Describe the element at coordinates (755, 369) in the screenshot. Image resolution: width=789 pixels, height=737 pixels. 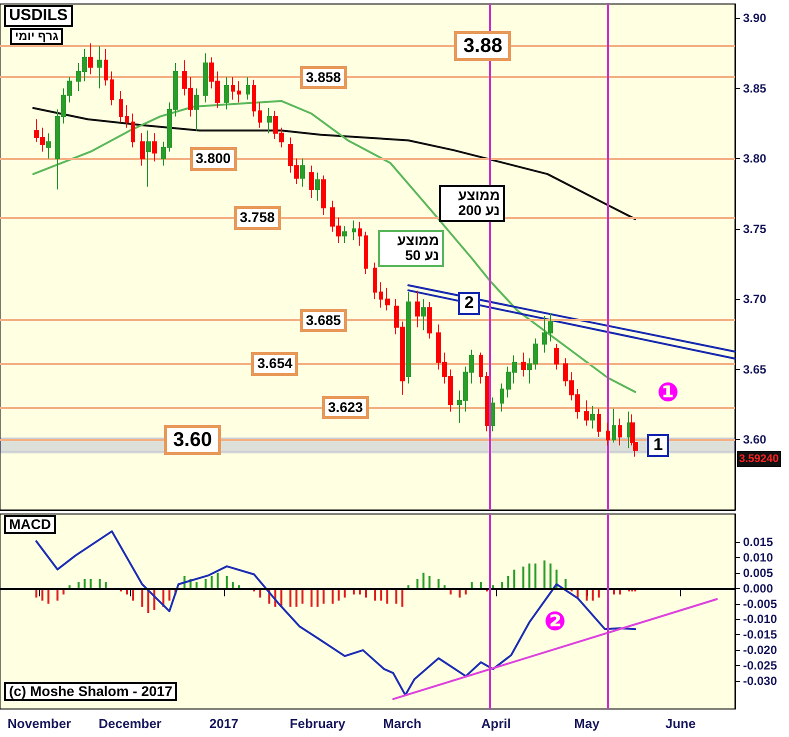
I see `y-tick-label: 3.65` at that location.